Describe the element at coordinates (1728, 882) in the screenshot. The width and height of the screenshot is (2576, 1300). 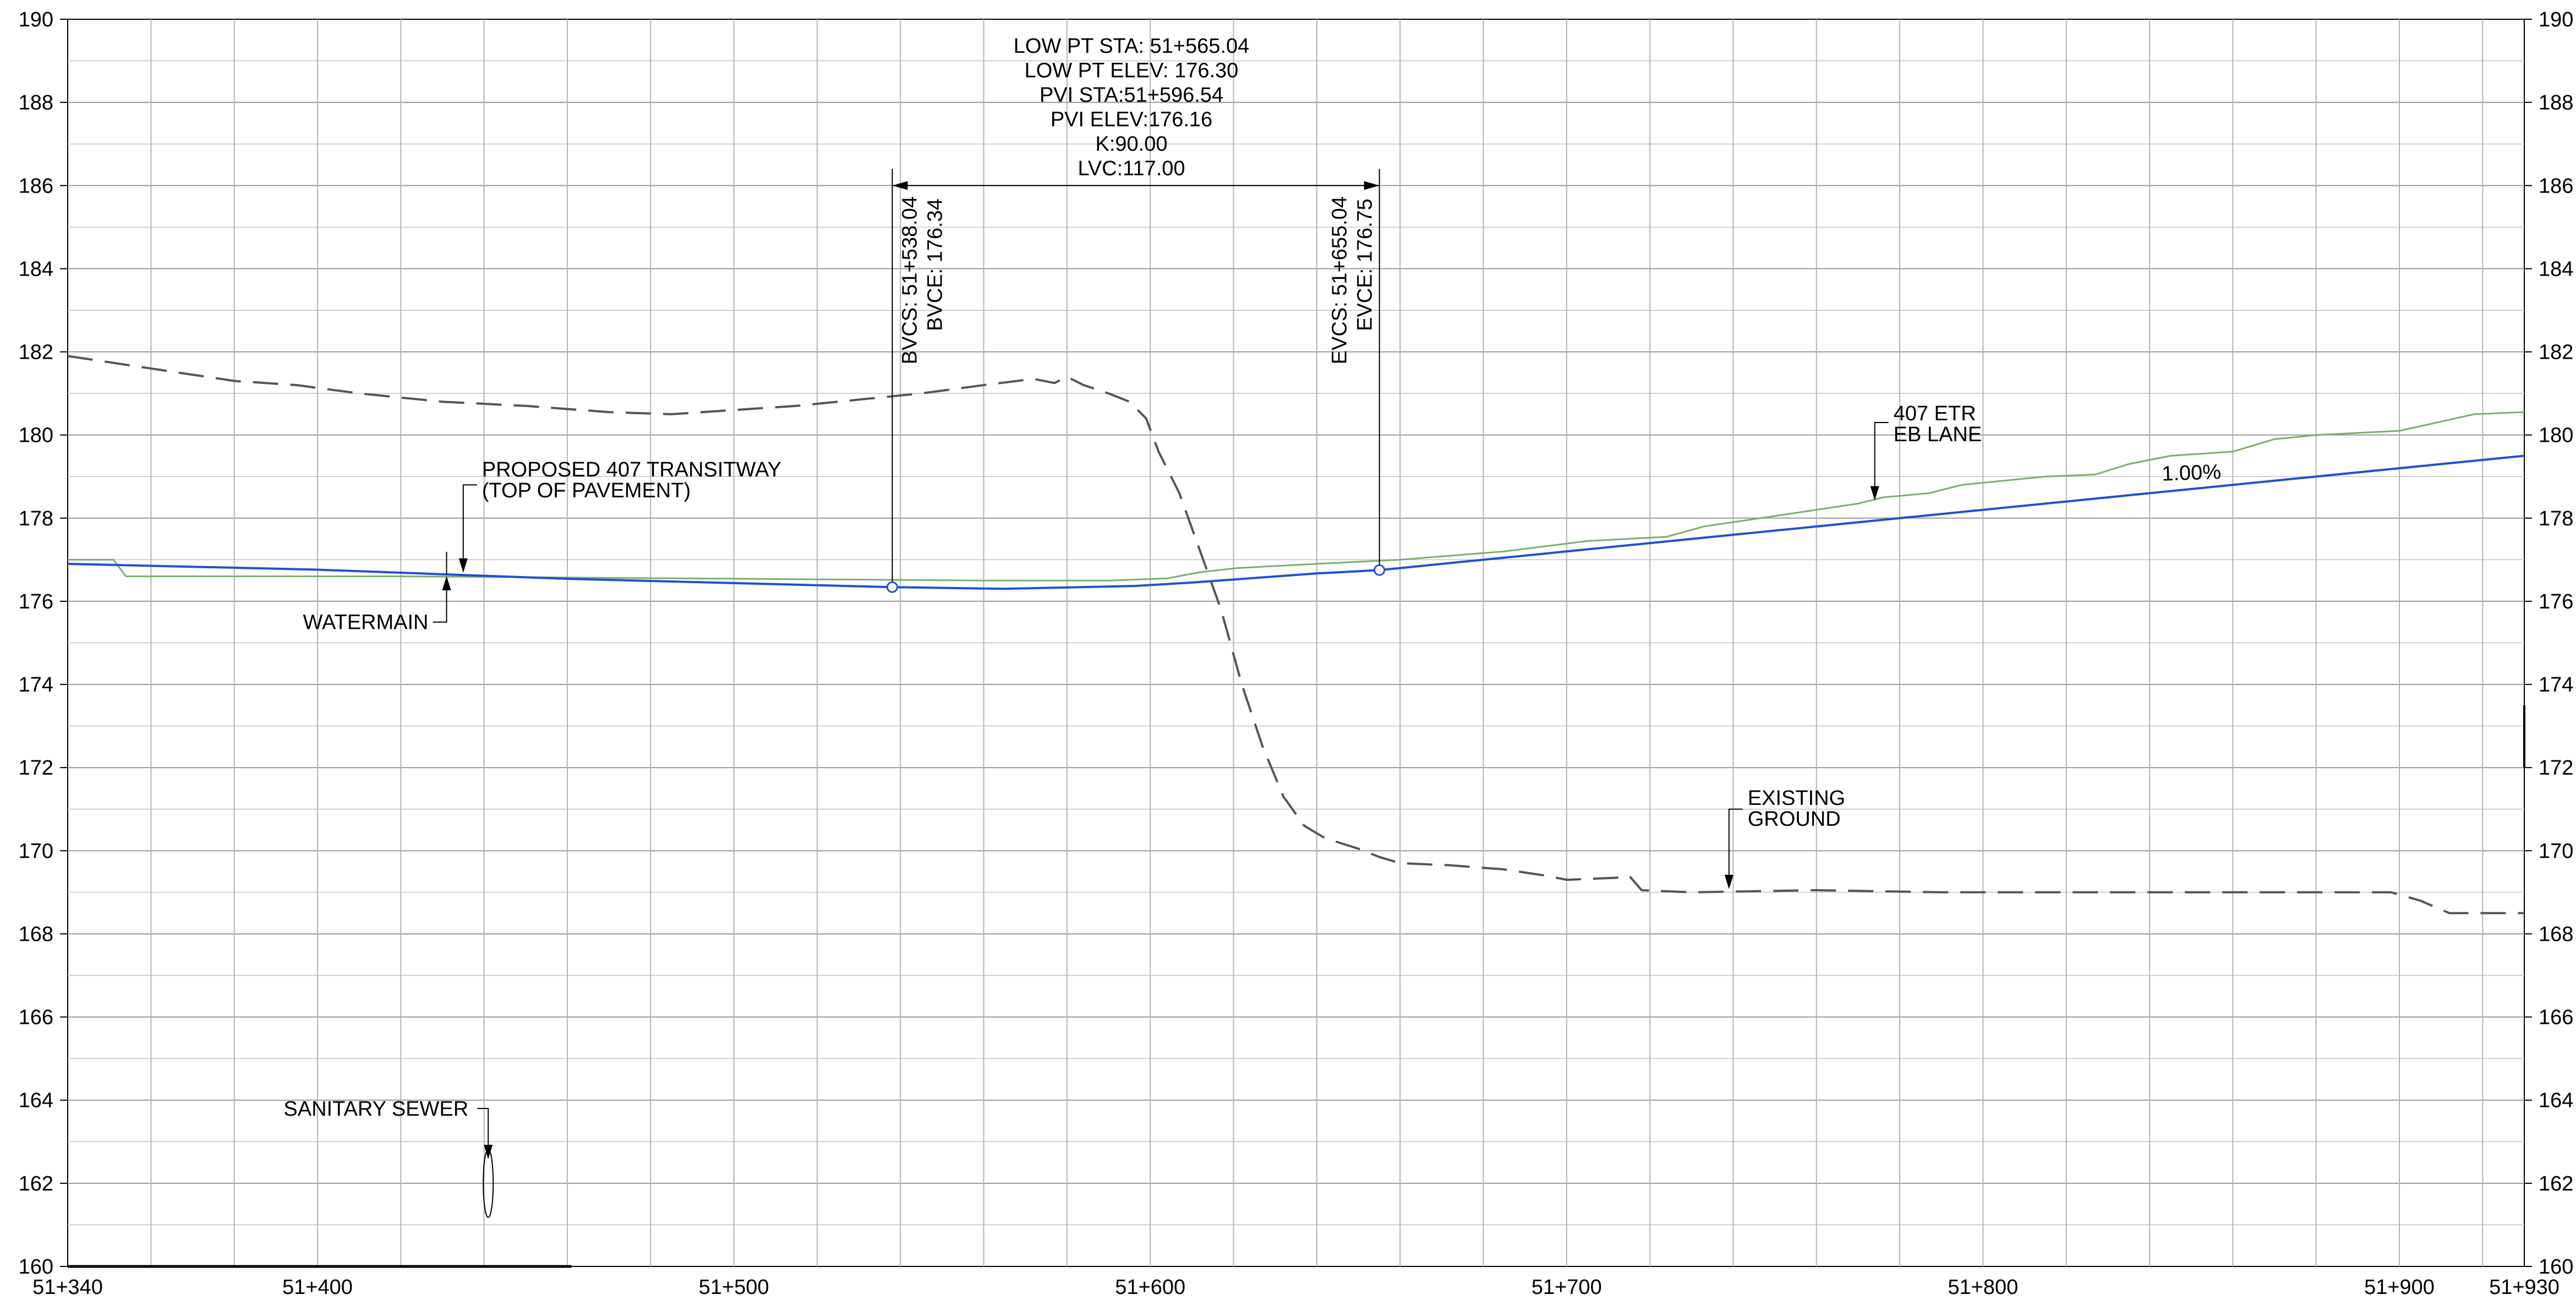
I see `existing-ground-arrow` at that location.